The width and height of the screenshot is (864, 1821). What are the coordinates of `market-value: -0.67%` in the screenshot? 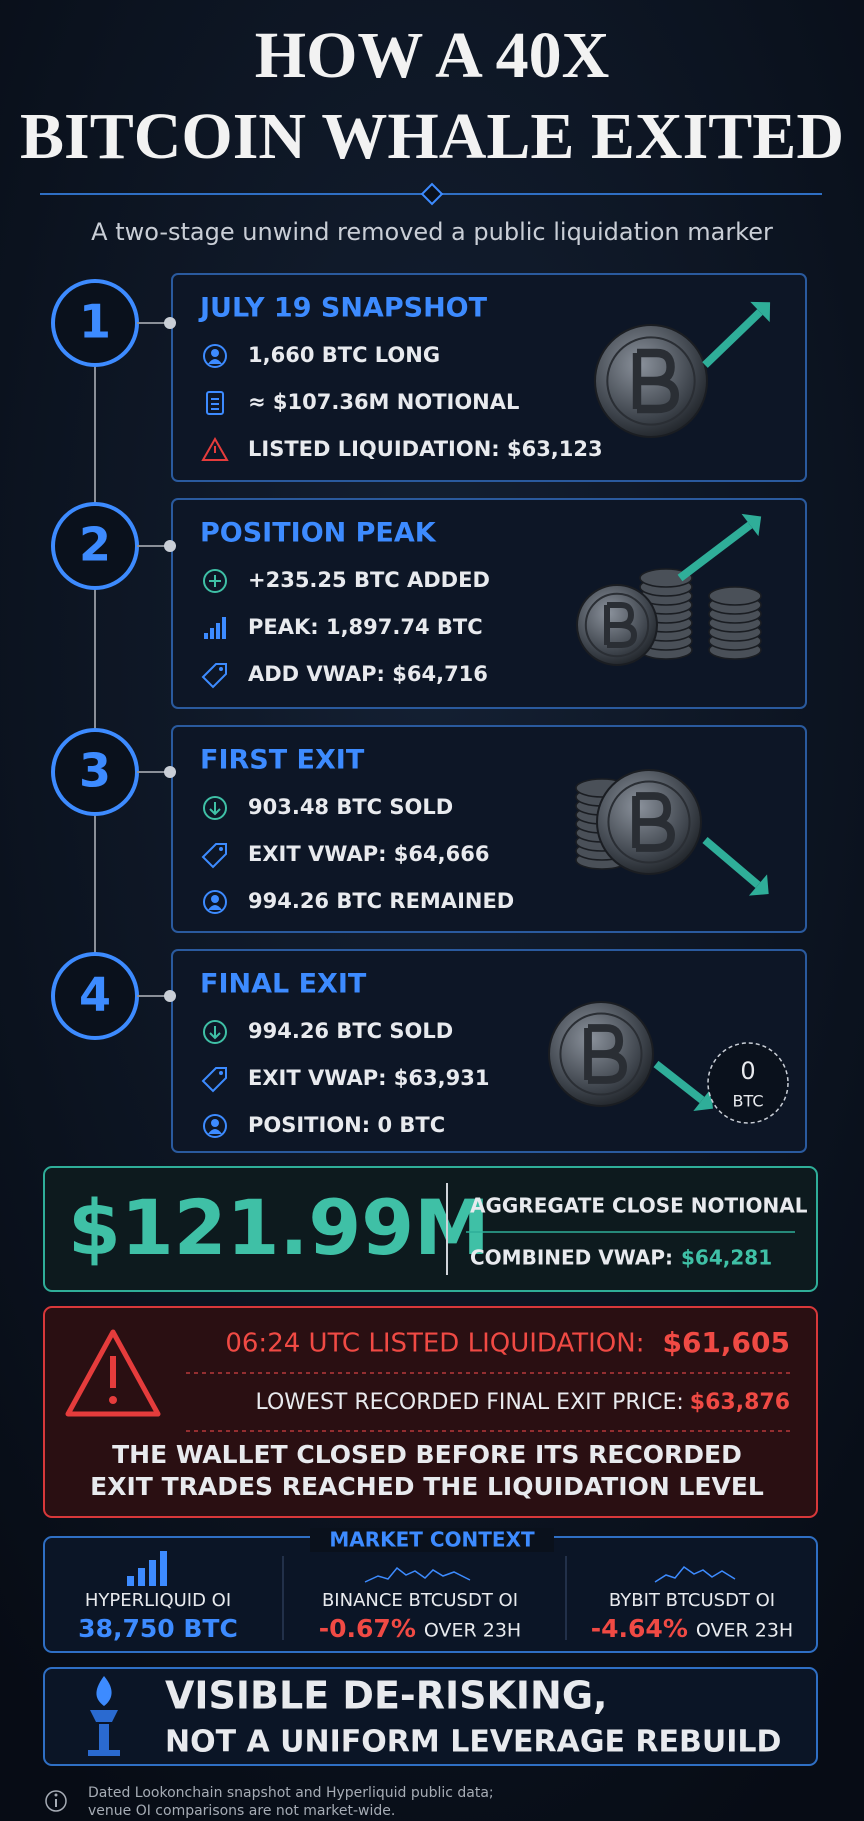 It's located at (367, 1628).